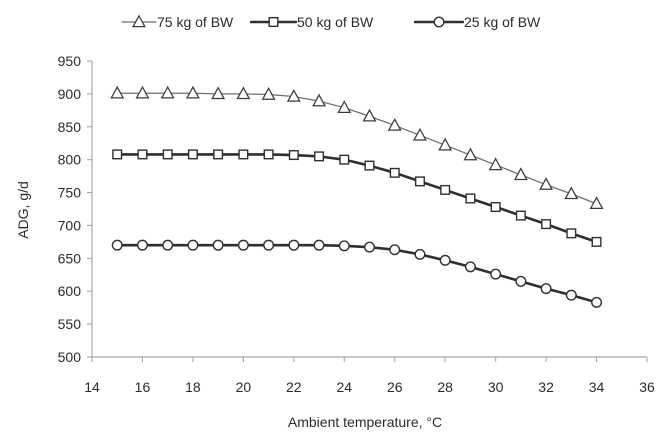 The height and width of the screenshot is (433, 659). What do you see at coordinates (439, 22) in the screenshot?
I see `legend-marker-25-kg-of-bw` at bounding box center [439, 22].